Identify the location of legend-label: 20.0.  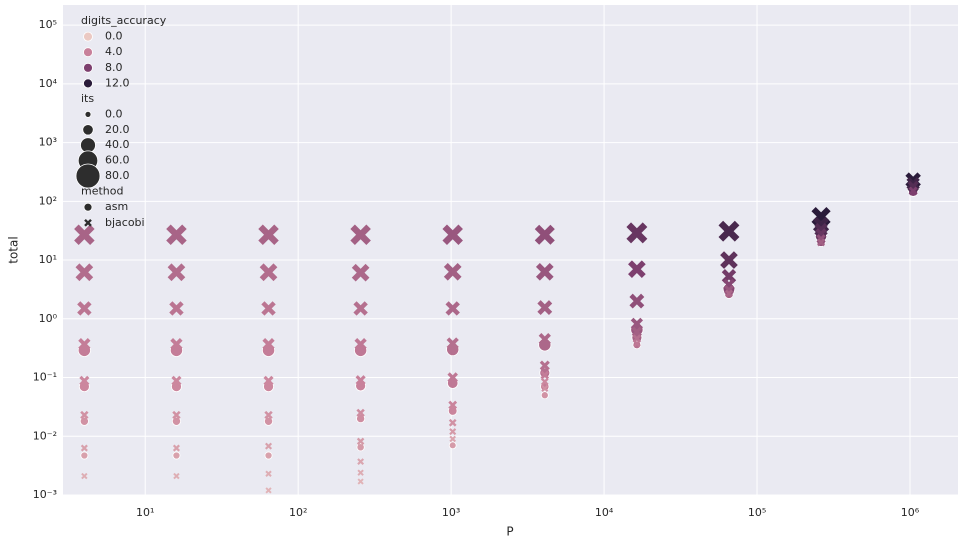
(117, 129).